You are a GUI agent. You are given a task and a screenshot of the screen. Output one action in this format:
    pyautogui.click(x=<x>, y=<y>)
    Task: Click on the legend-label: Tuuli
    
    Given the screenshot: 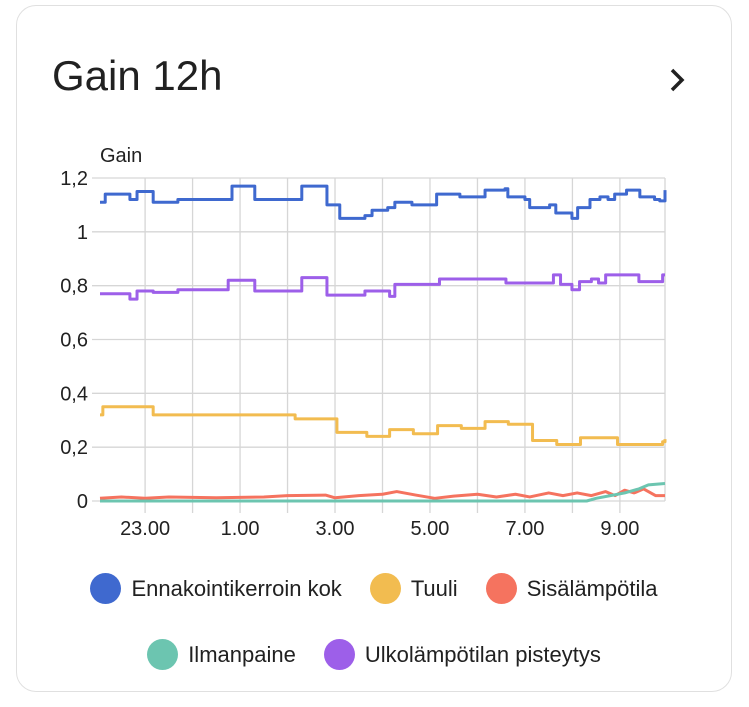 What is the action you would take?
    pyautogui.click(x=434, y=588)
    